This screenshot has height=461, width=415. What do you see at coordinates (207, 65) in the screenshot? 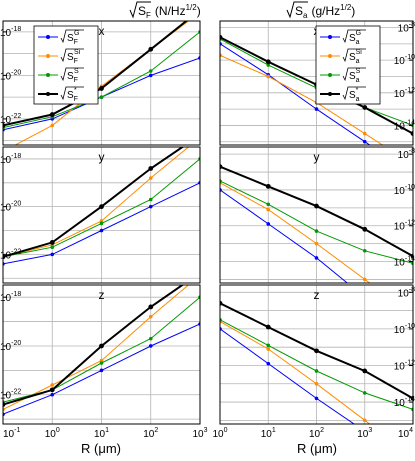
I see `legends: SFG SFSi SFS SF* SaG SaSi SaS Sa*` at bounding box center [207, 65].